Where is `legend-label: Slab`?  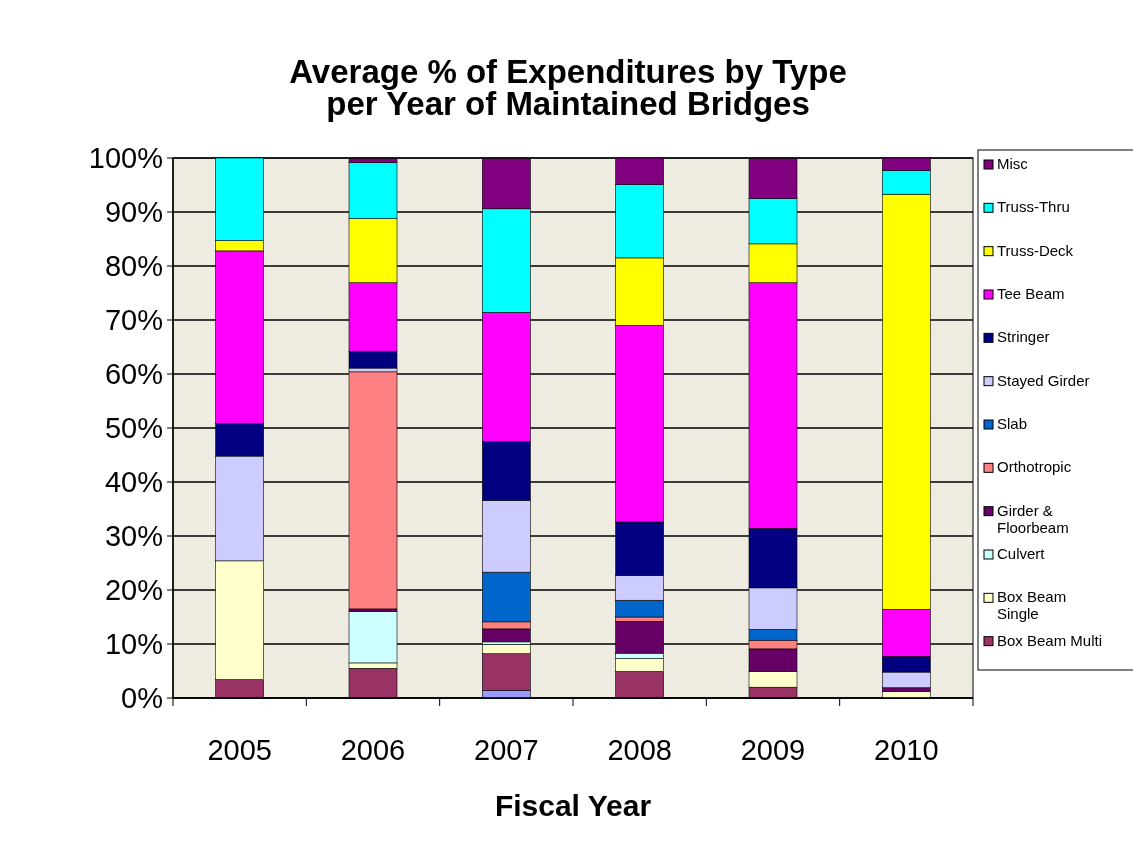
legend-label: Slab is located at coordinates (1012, 423).